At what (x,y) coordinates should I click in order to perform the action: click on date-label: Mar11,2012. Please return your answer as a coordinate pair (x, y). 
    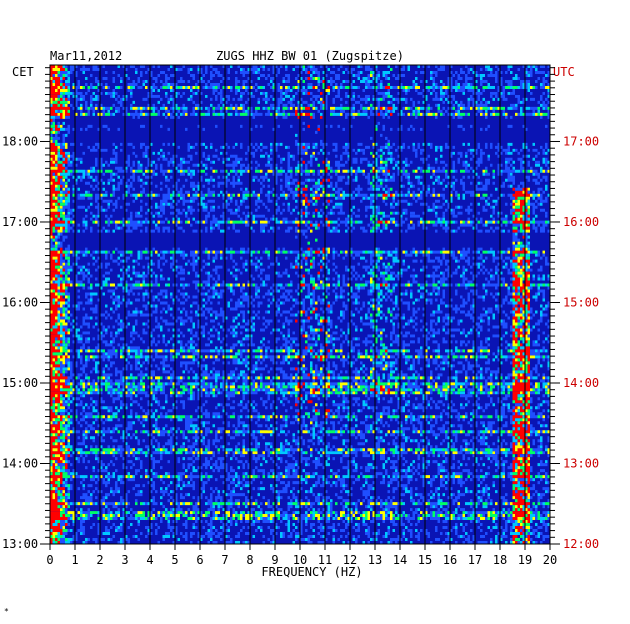
    Looking at the image, I should click on (86, 56).